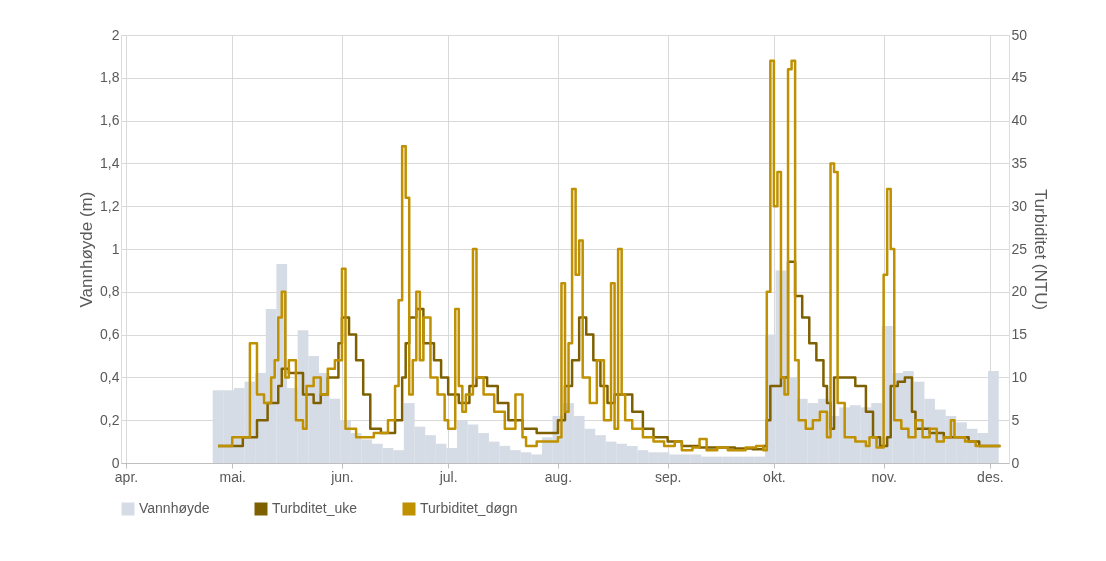 Image resolution: width=1106 pixels, height=561 pixels. Describe the element at coordinates (1019, 162) in the screenshot. I see `y2-tick-label: 35` at that location.